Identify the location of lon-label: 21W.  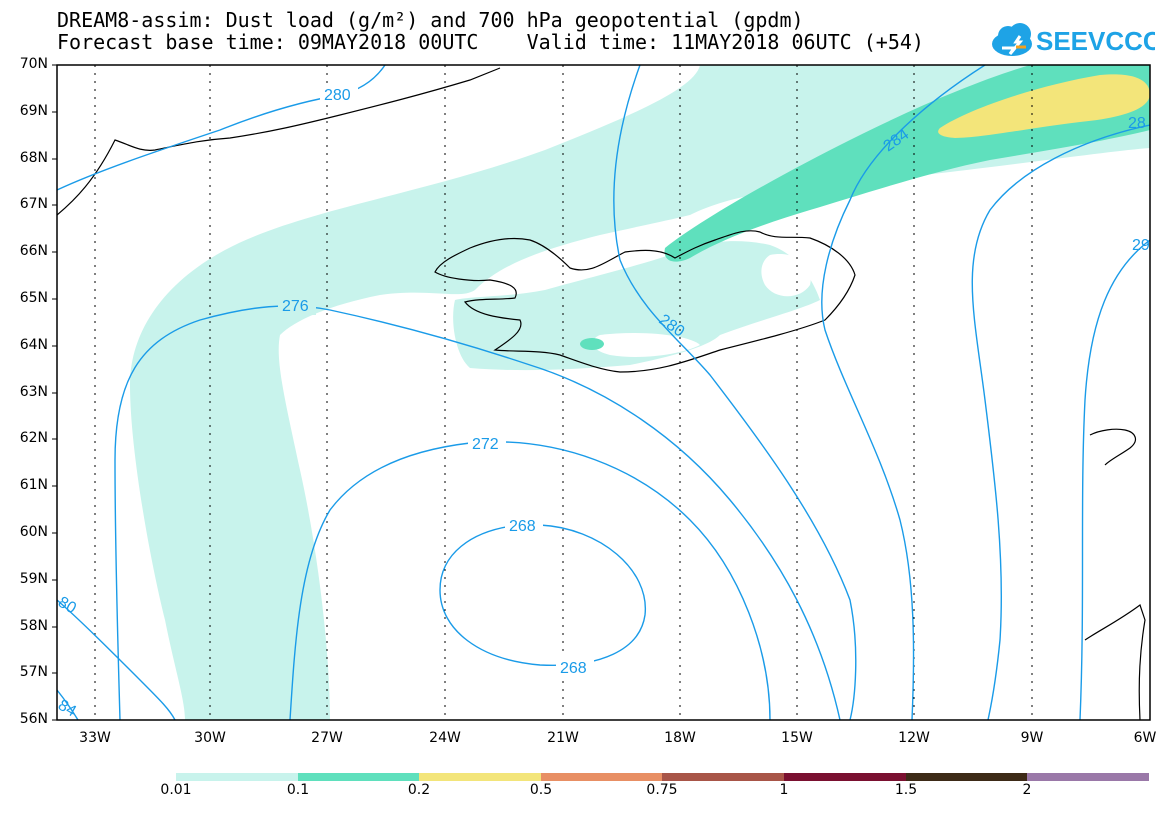
(563, 738).